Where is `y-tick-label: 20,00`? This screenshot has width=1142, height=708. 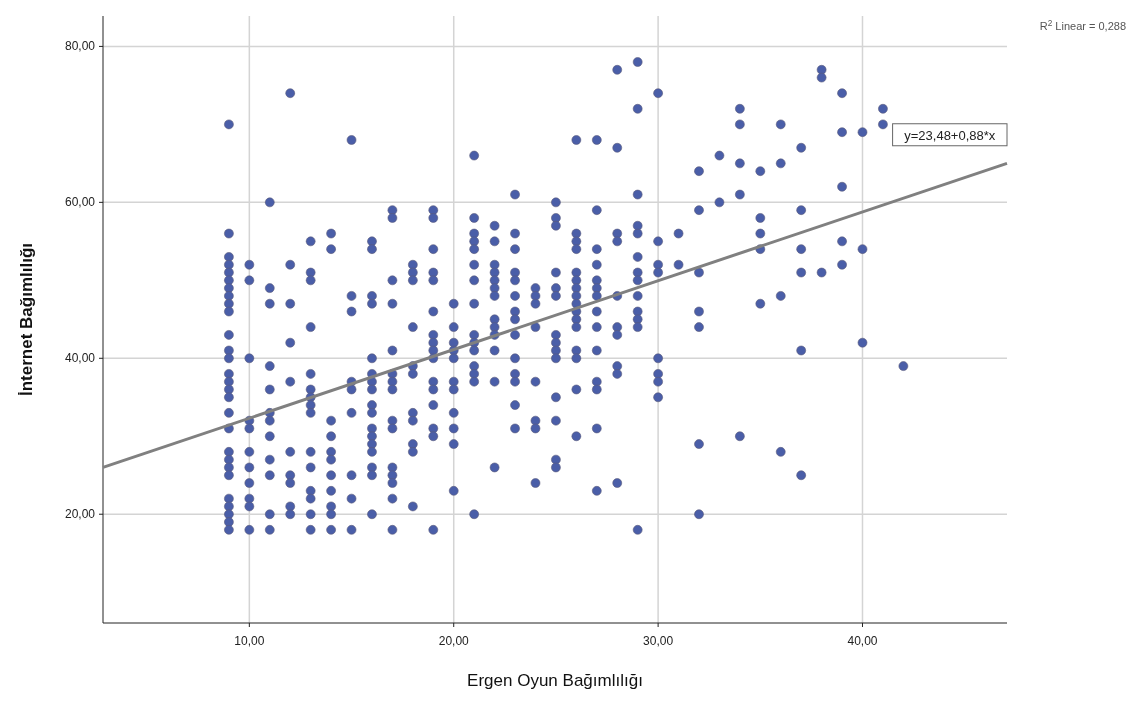
y-tick-label: 20,00 is located at coordinates (80, 514).